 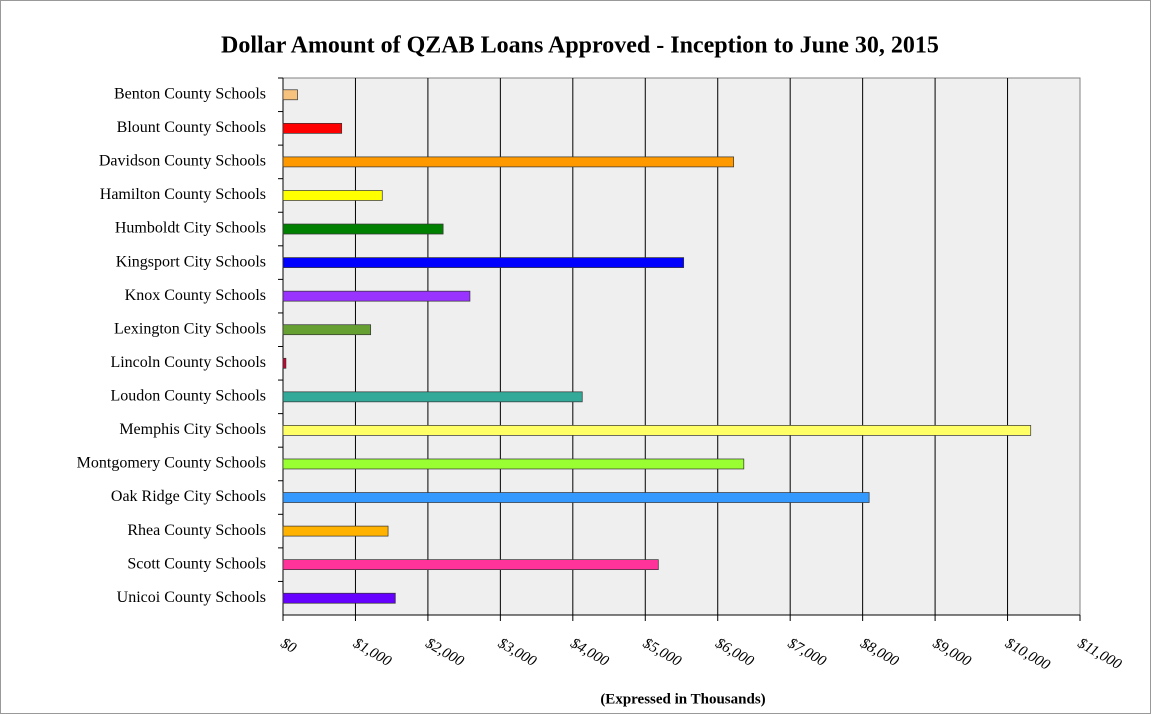 I want to click on y-tick-label: Knox County Schools, so click(x=195, y=295).